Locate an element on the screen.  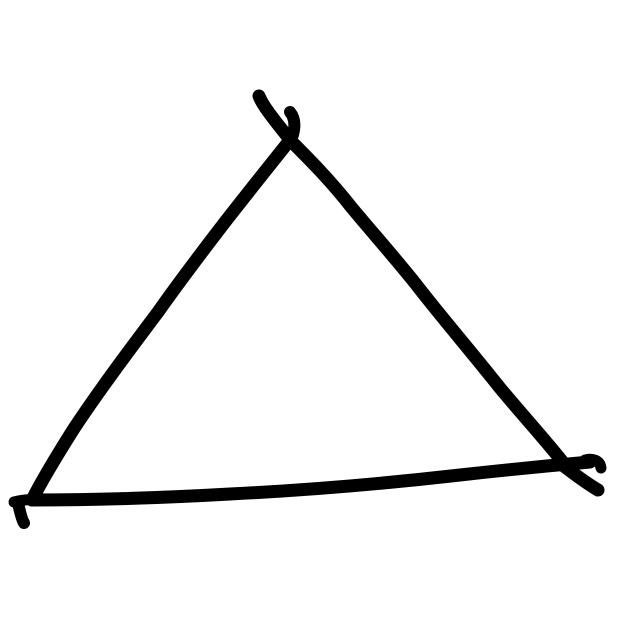
bottom-right-knob is located at coordinates (593, 463).